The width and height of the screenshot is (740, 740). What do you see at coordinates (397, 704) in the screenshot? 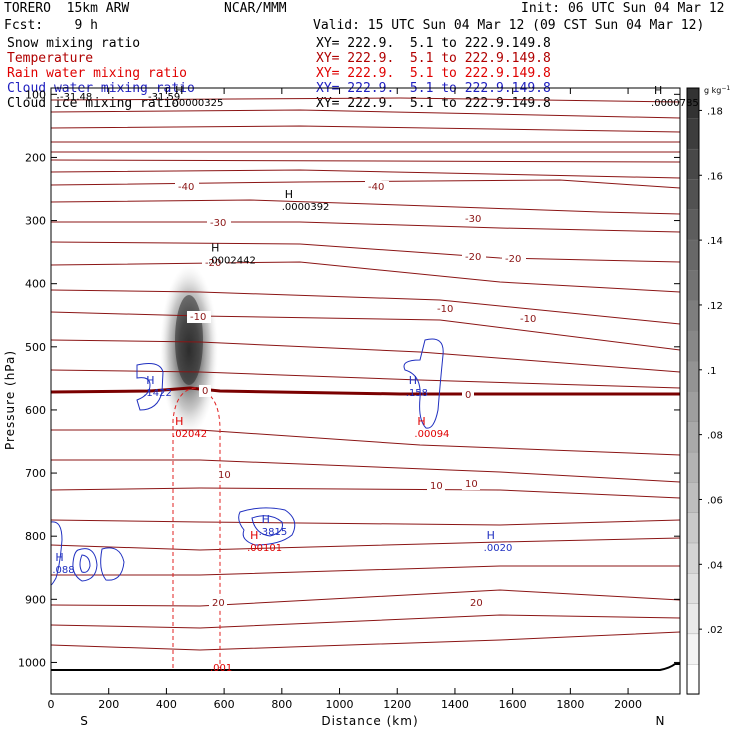
I see `x-tick-label-6: 1200` at bounding box center [397, 704].